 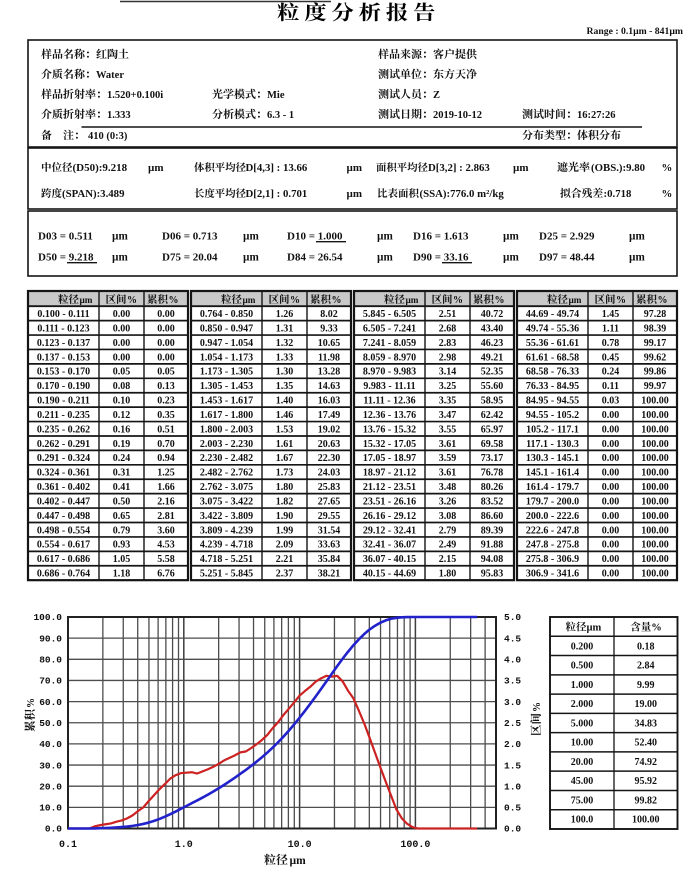 What do you see at coordinates (63, 530) in the screenshot?
I see `svg-text: 0.498 - 0.554` at bounding box center [63, 530].